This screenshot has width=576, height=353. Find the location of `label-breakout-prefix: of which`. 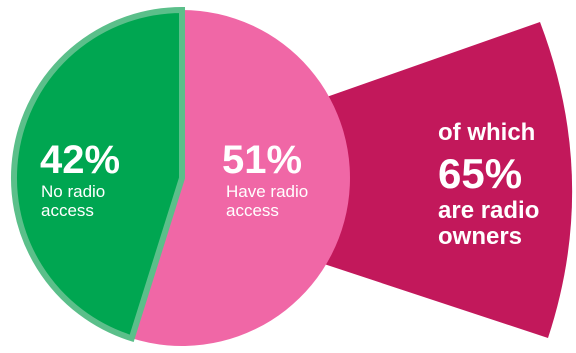

label-breakout-prefix: of which is located at coordinates (486, 132).